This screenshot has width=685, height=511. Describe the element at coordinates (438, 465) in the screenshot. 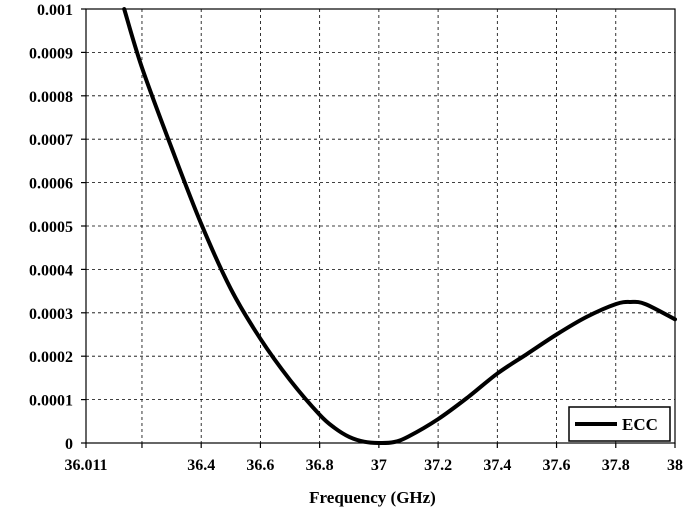

I see `x-tick-label: 37.2` at that location.